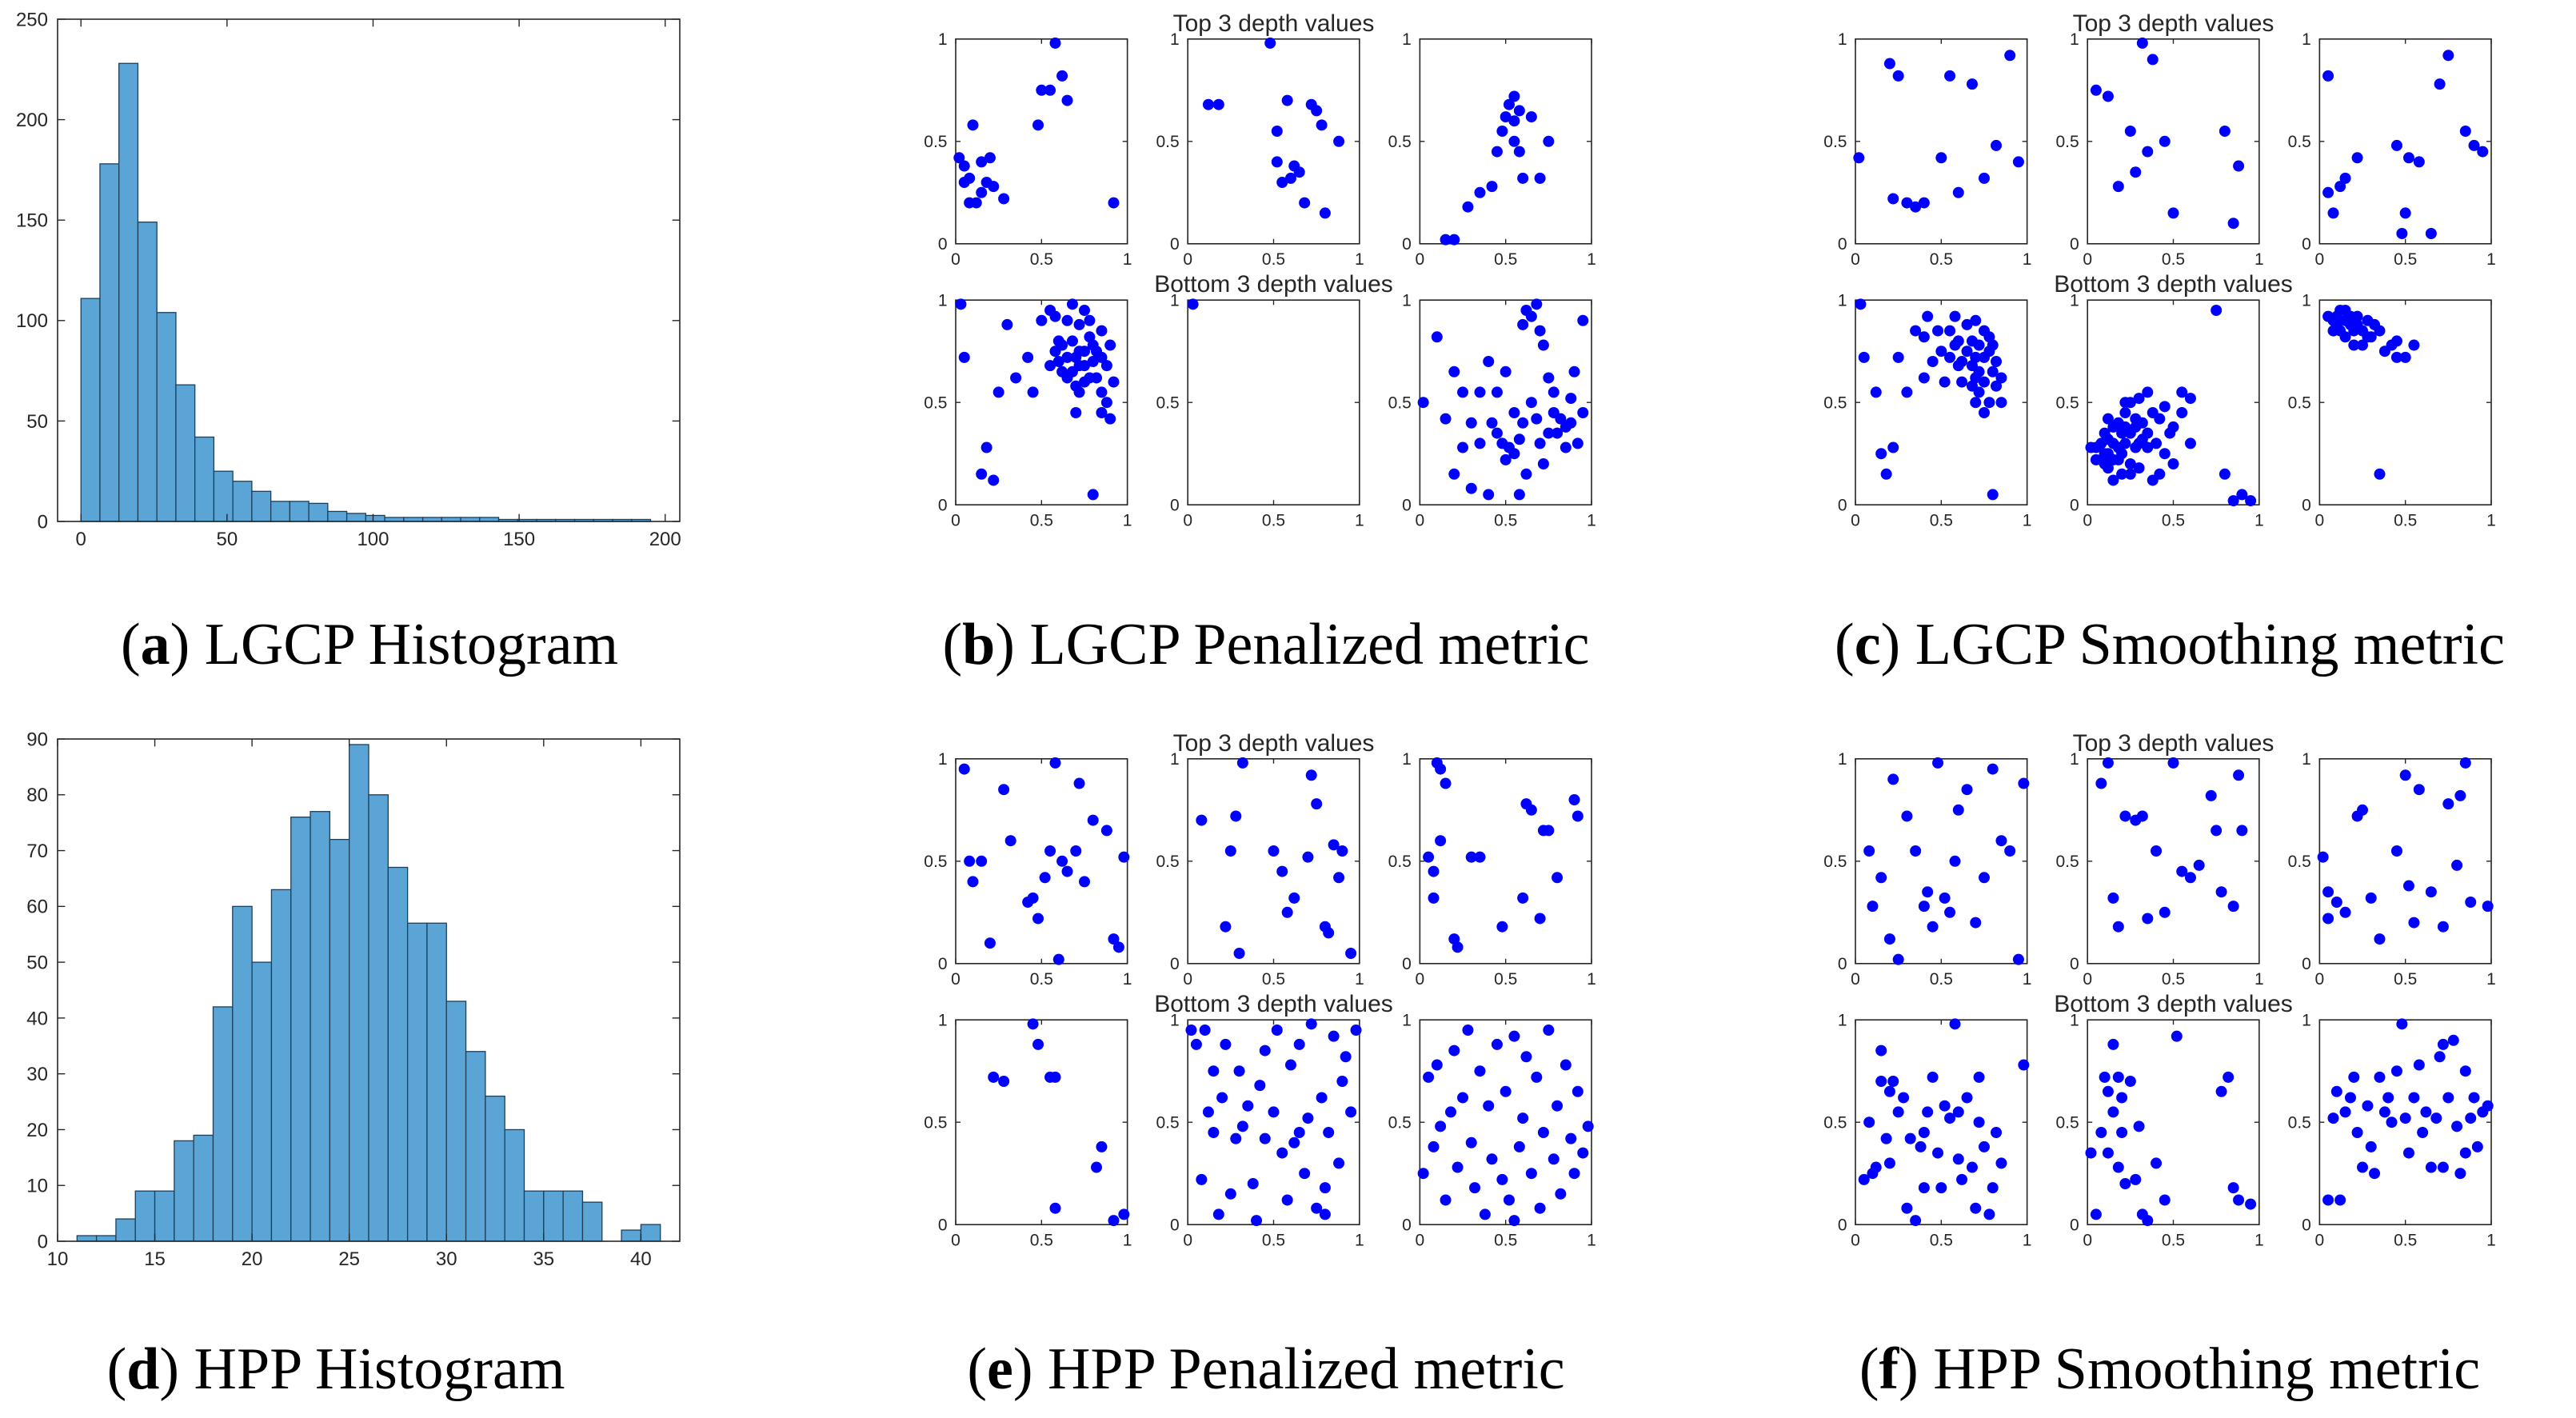 The image size is (2576, 1418). What do you see at coordinates (1592, 1240) in the screenshot?
I see `scatter-e-xtick-label: 1` at bounding box center [1592, 1240].